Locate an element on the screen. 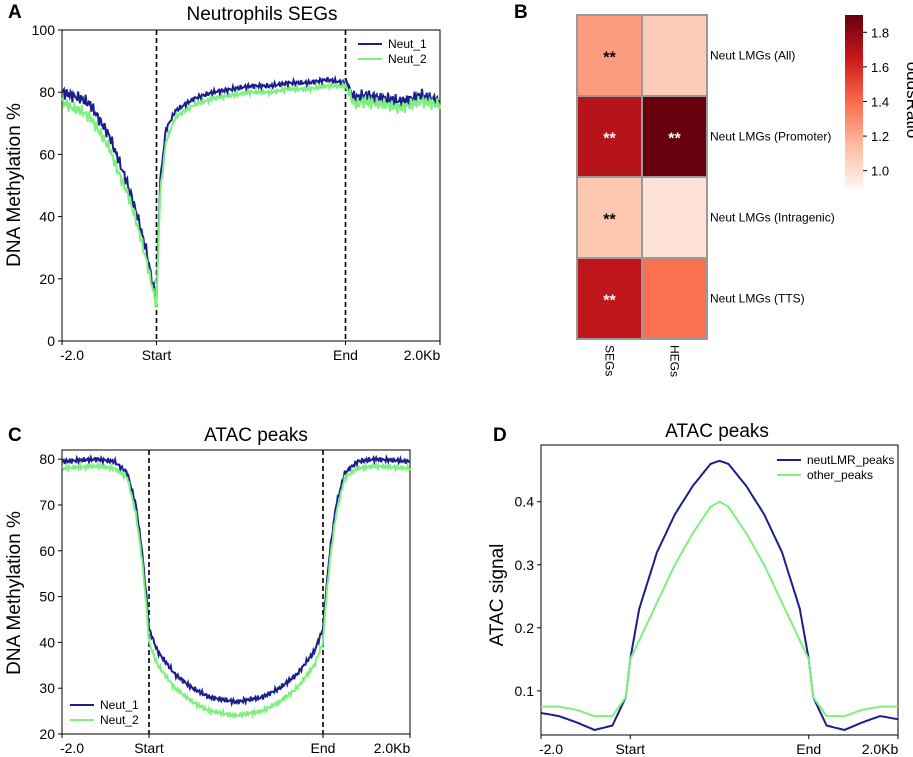  colorbar-tick-label: 1.0 is located at coordinates (880, 171).